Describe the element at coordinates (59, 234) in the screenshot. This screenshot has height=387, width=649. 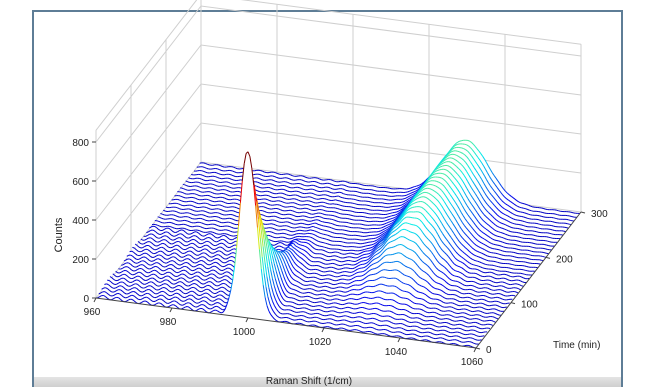
I see `z-axis-label: Counts` at that location.